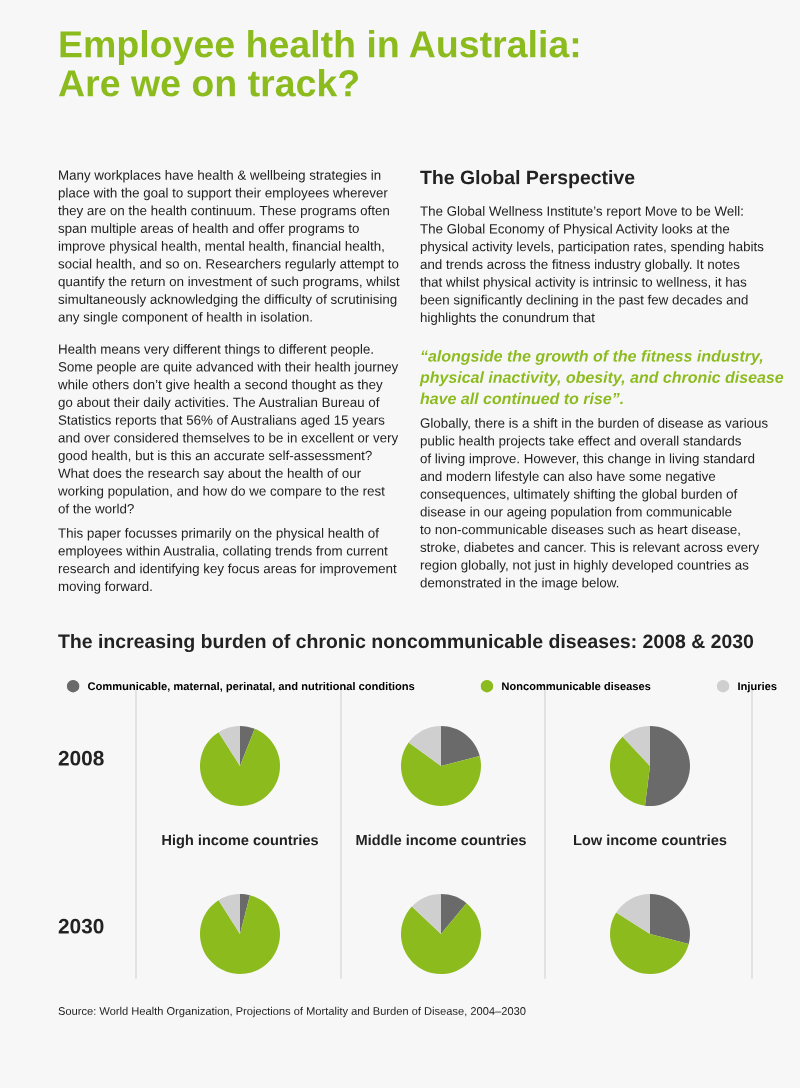 Image resolution: width=800 pixels, height=1088 pixels. What do you see at coordinates (527, 179) in the screenshot?
I see `text: The Global Perspective` at bounding box center [527, 179].